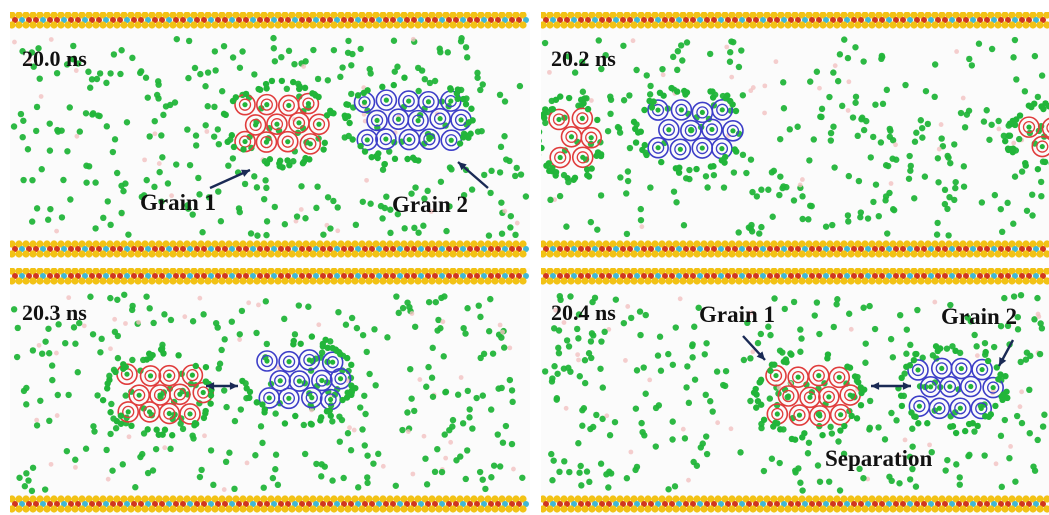 This screenshot has width=1049, height=515. I want to click on time-label: 20.4 ns, so click(583, 312).